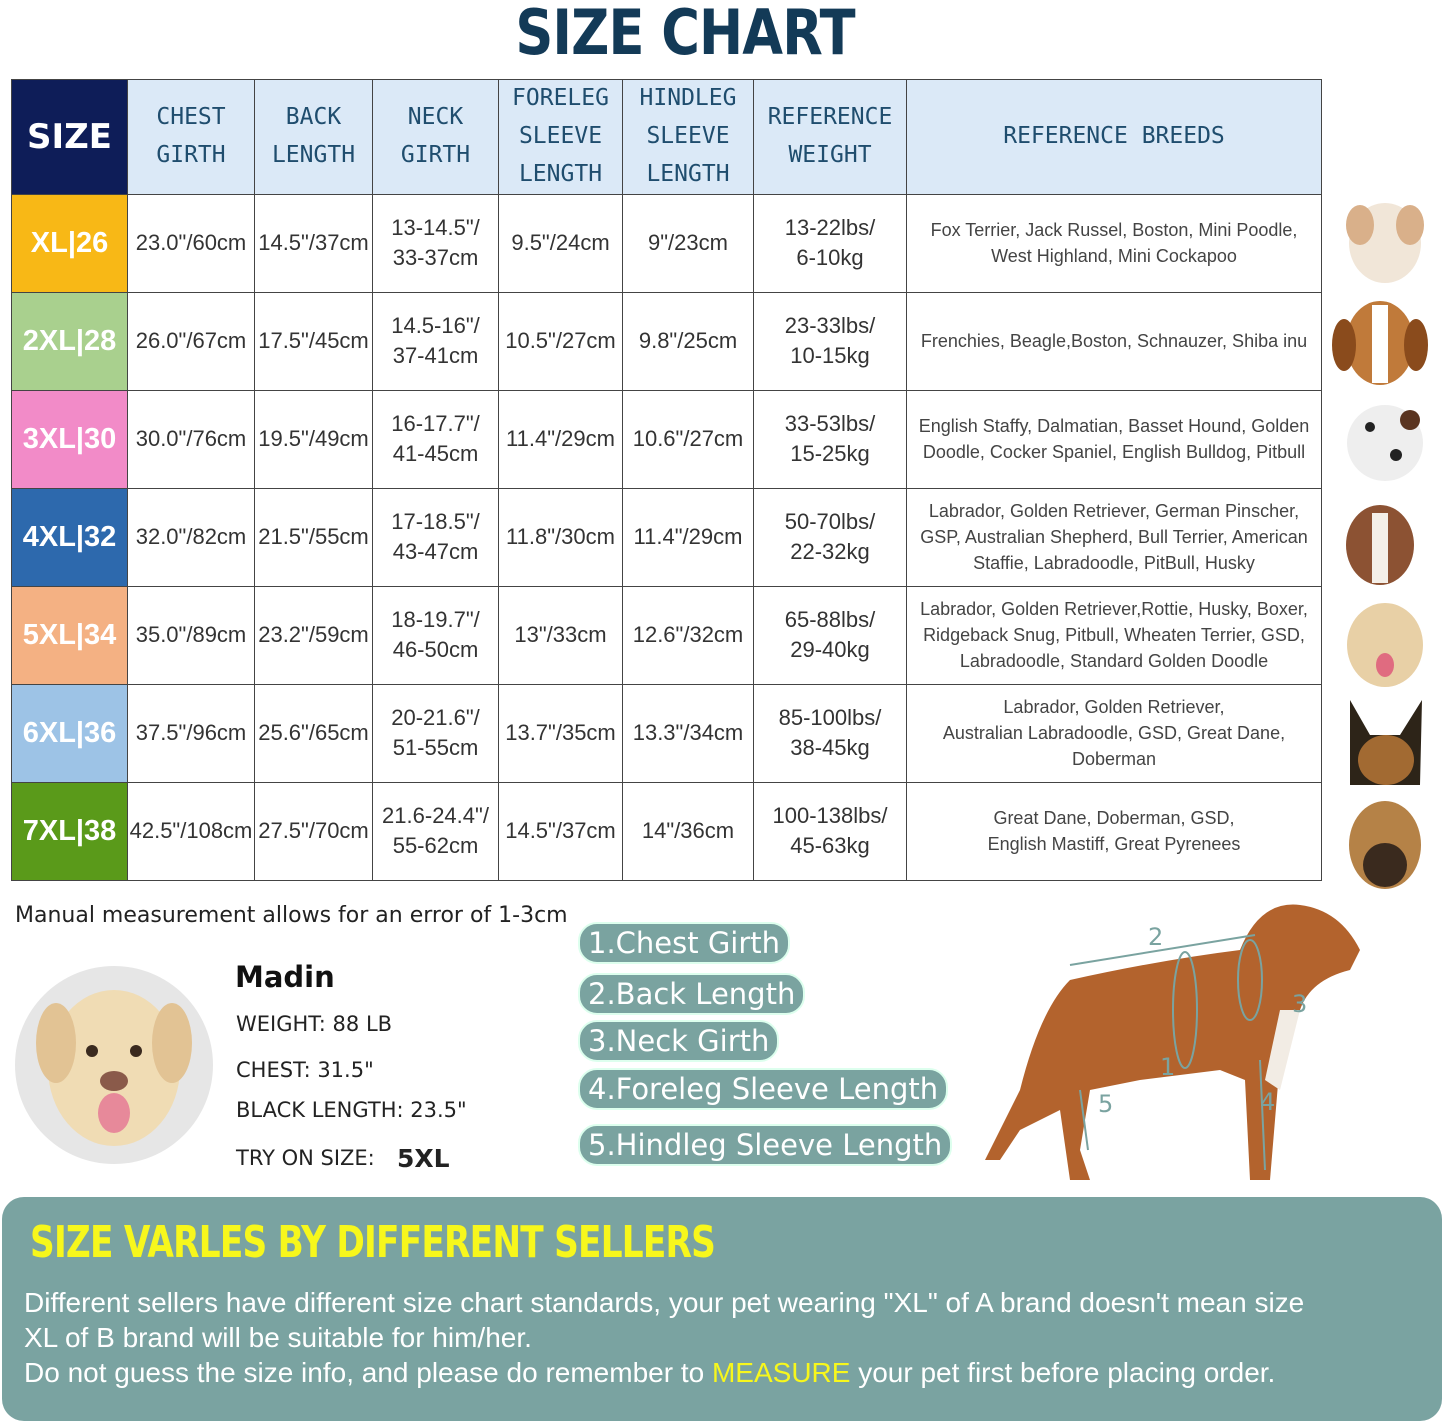 This screenshot has height=1423, width=1445. Describe the element at coordinates (435, 137) in the screenshot. I see `header-cell: NECK GIRTH` at that location.